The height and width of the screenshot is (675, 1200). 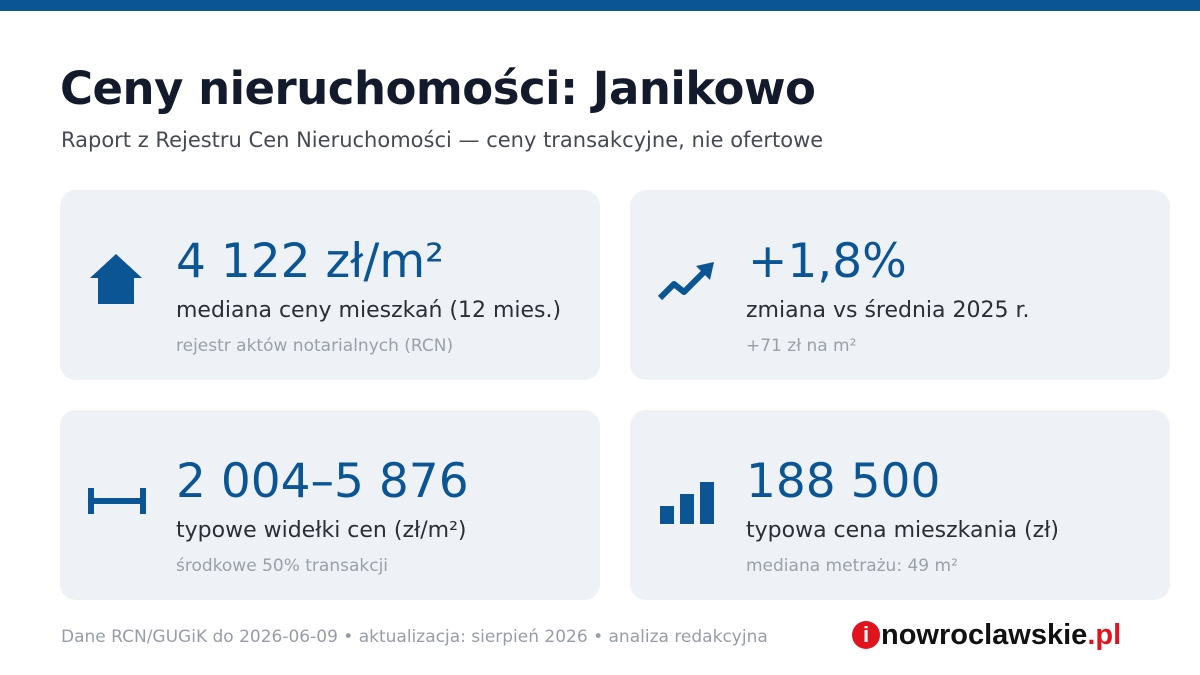 What do you see at coordinates (315, 346) in the screenshot?
I see `stat-note: rejestr aktów notarialnych (RCN)` at bounding box center [315, 346].